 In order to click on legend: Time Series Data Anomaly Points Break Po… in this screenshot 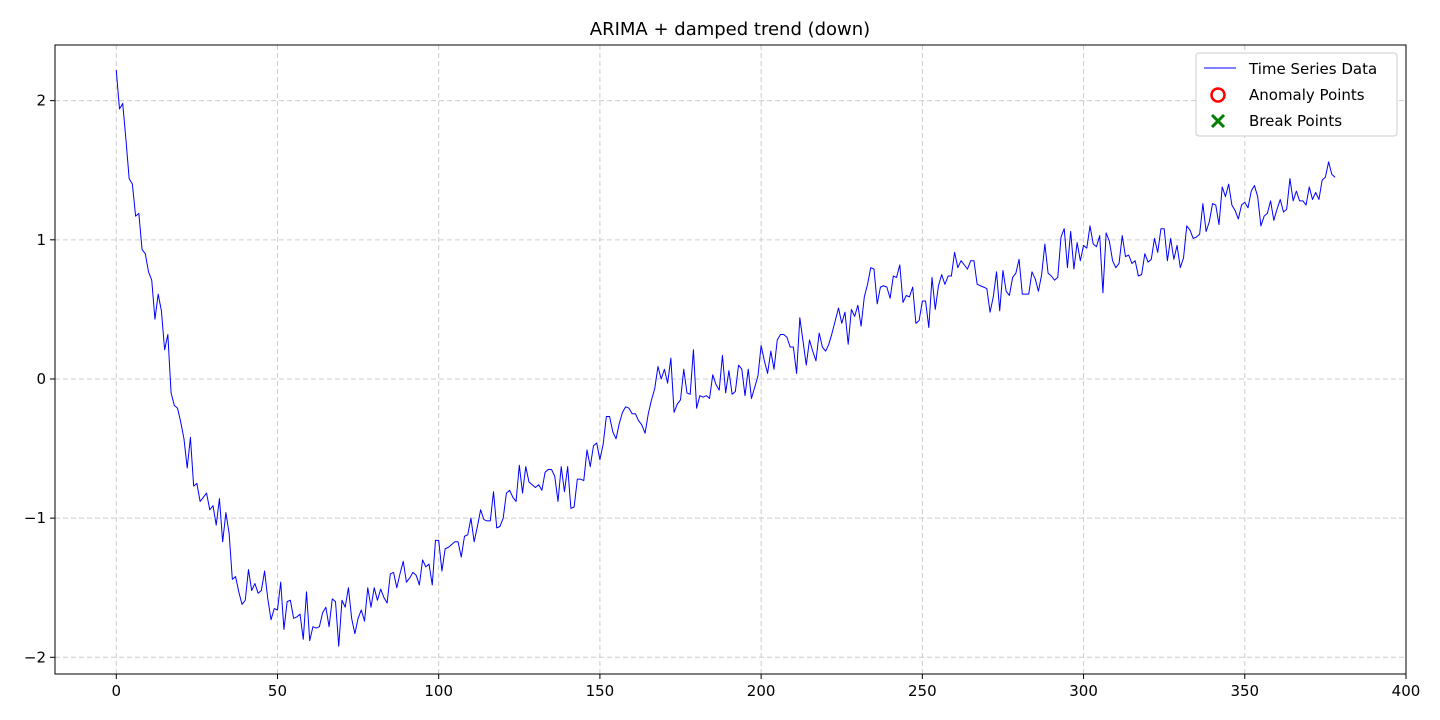, I will do `click(1296, 94)`.